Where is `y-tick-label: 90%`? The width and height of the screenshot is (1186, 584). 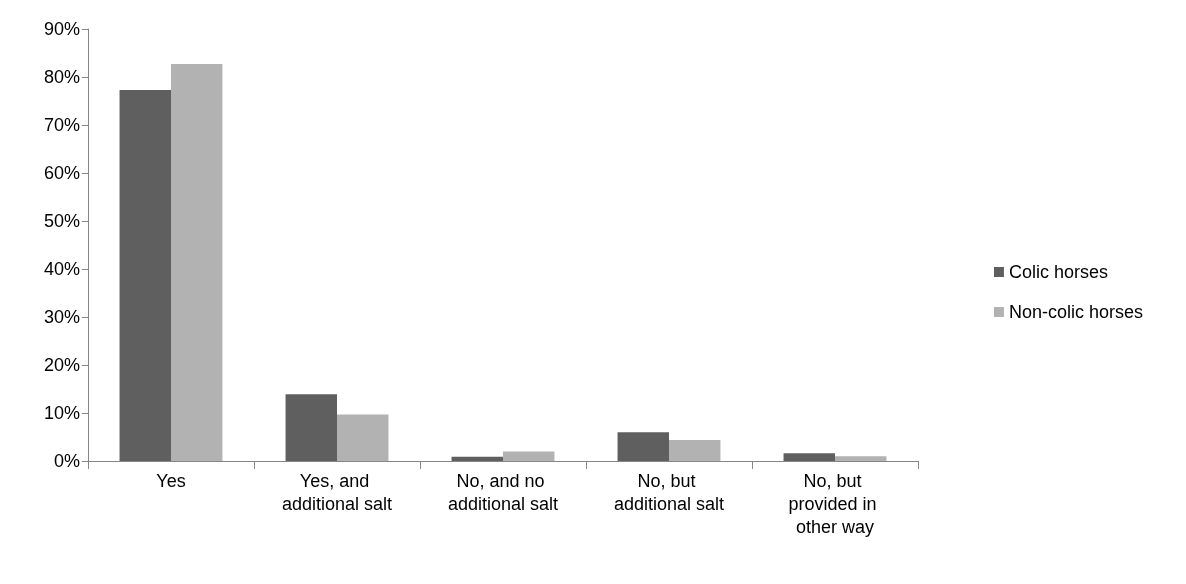 y-tick-label: 90% is located at coordinates (61, 29).